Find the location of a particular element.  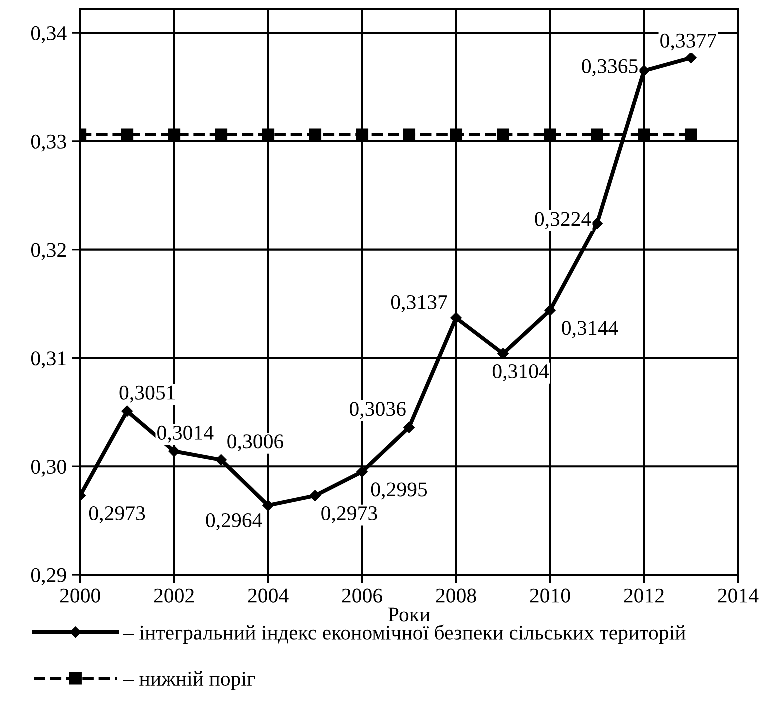

y-tick-label: 0,31 is located at coordinates (48, 360).